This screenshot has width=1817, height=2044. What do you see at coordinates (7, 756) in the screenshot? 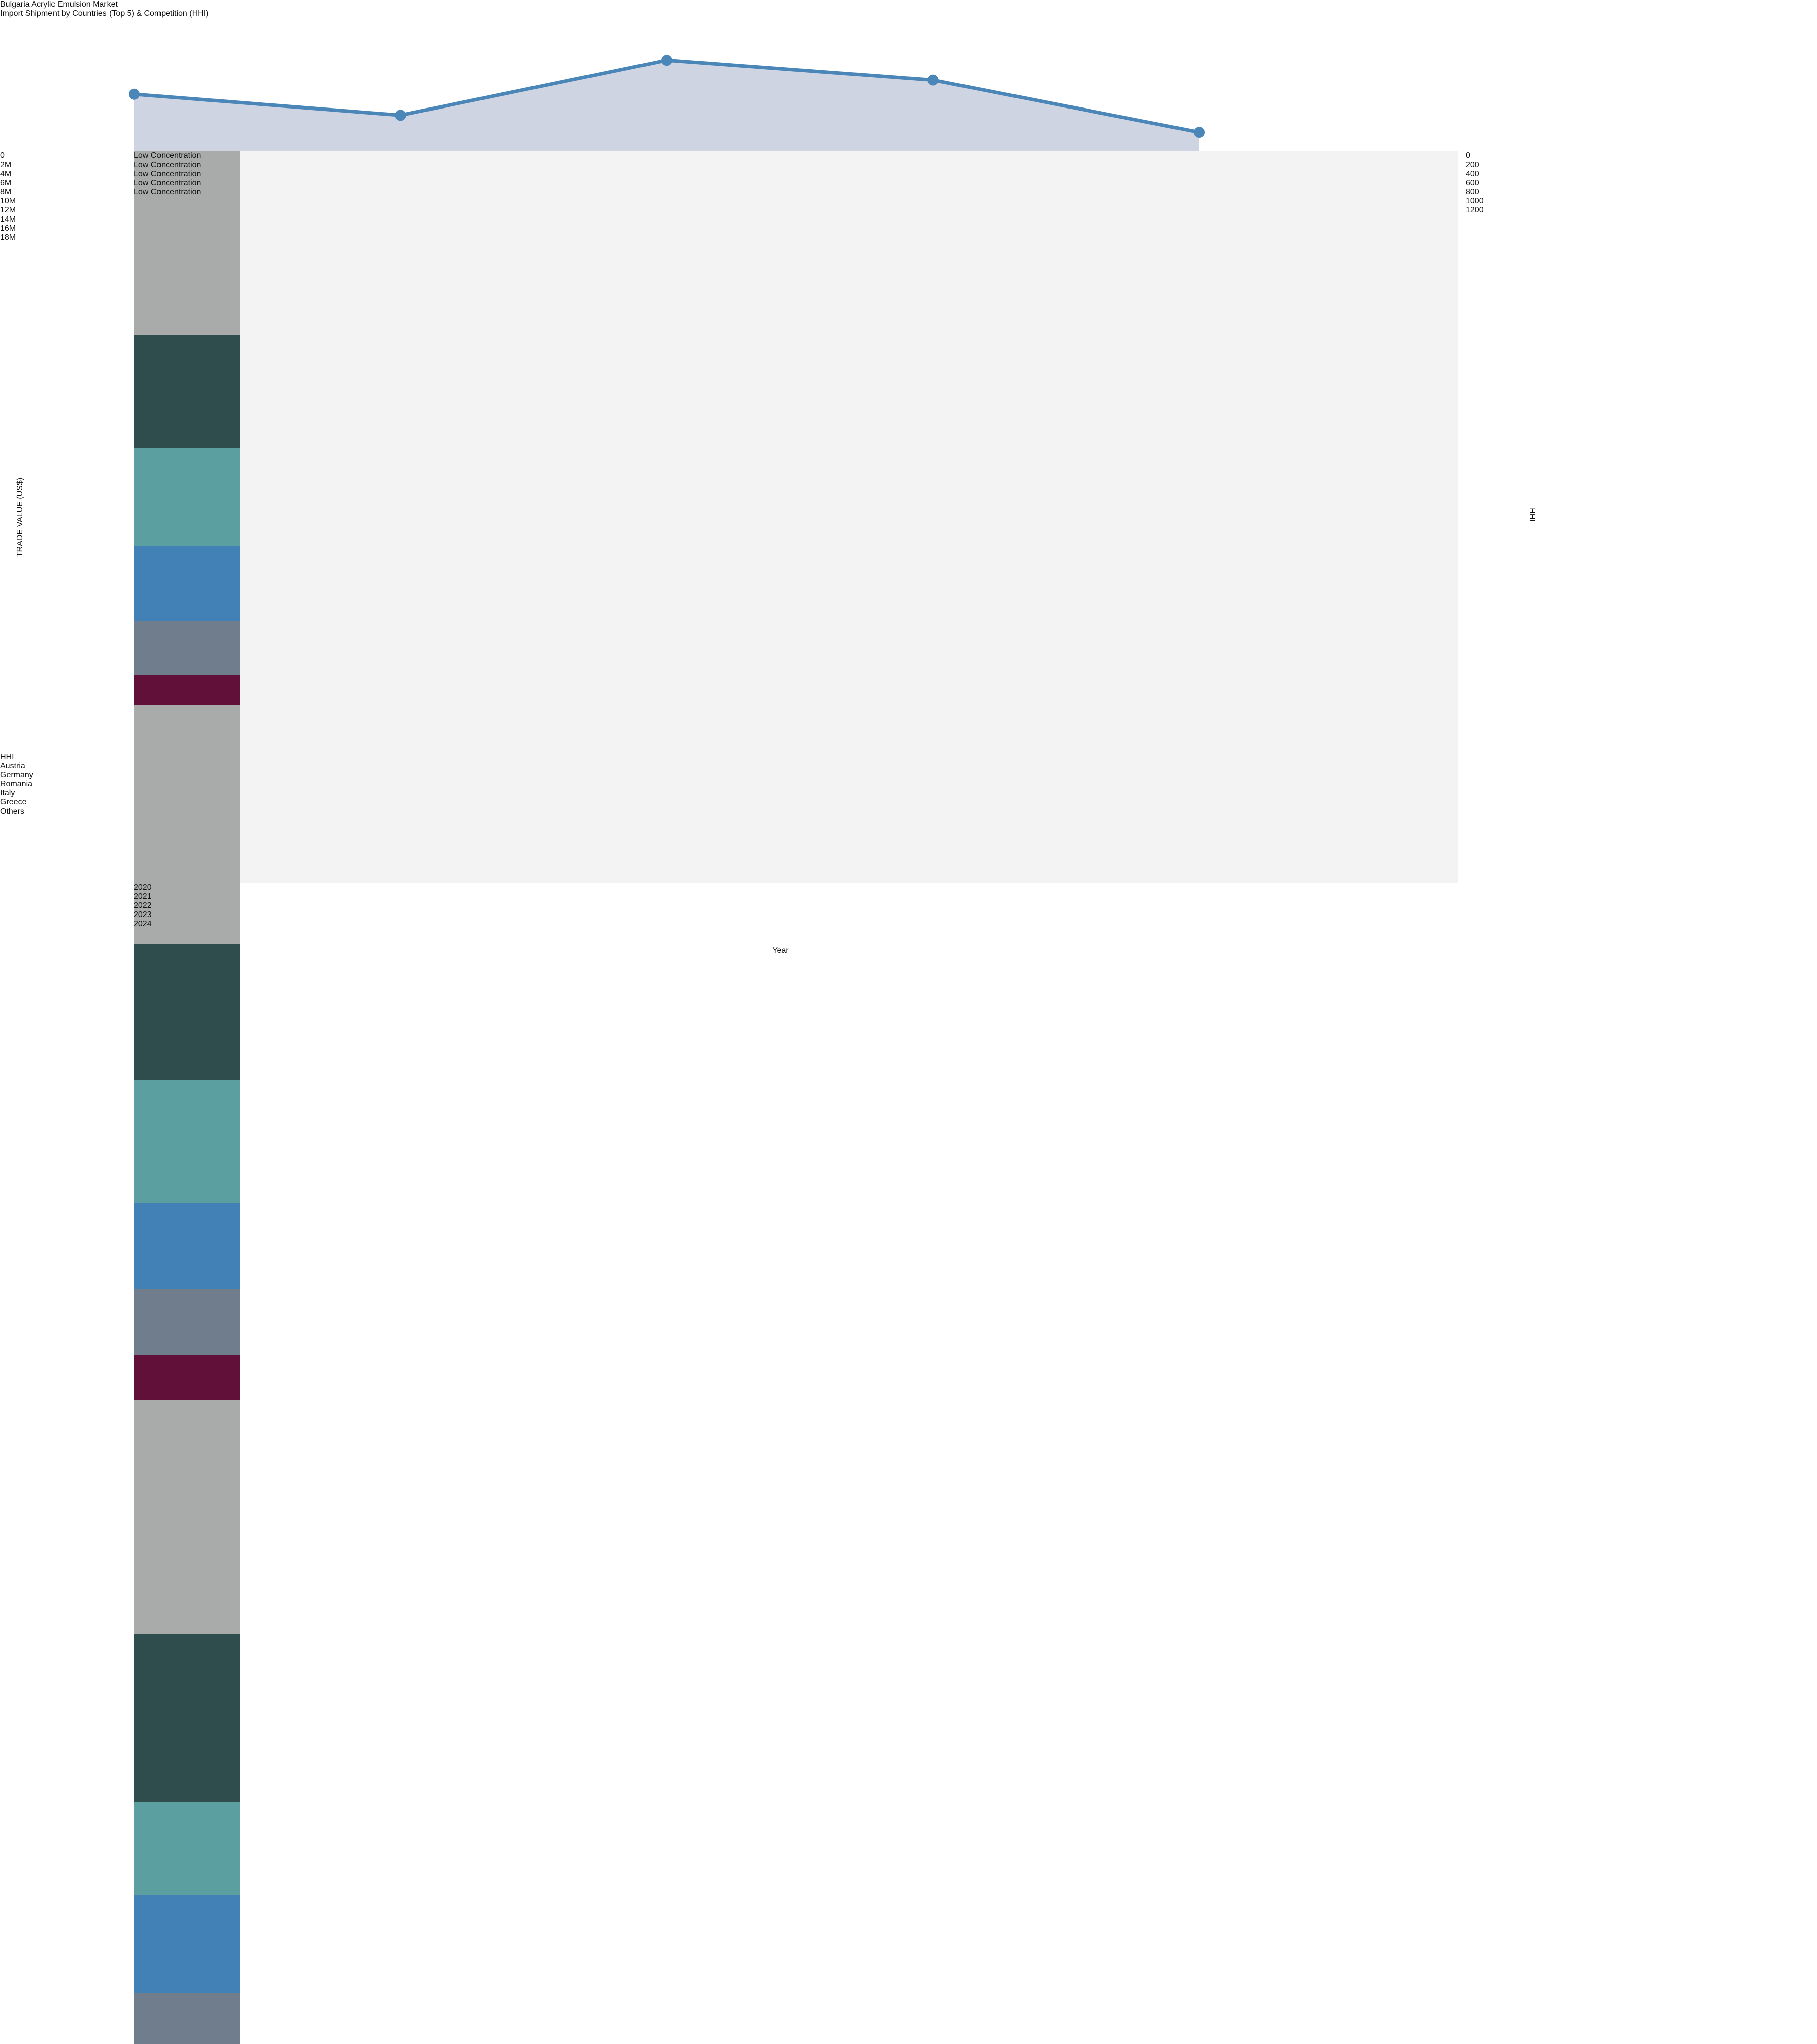
I see `legend-label-hhi: HHI` at bounding box center [7, 756].